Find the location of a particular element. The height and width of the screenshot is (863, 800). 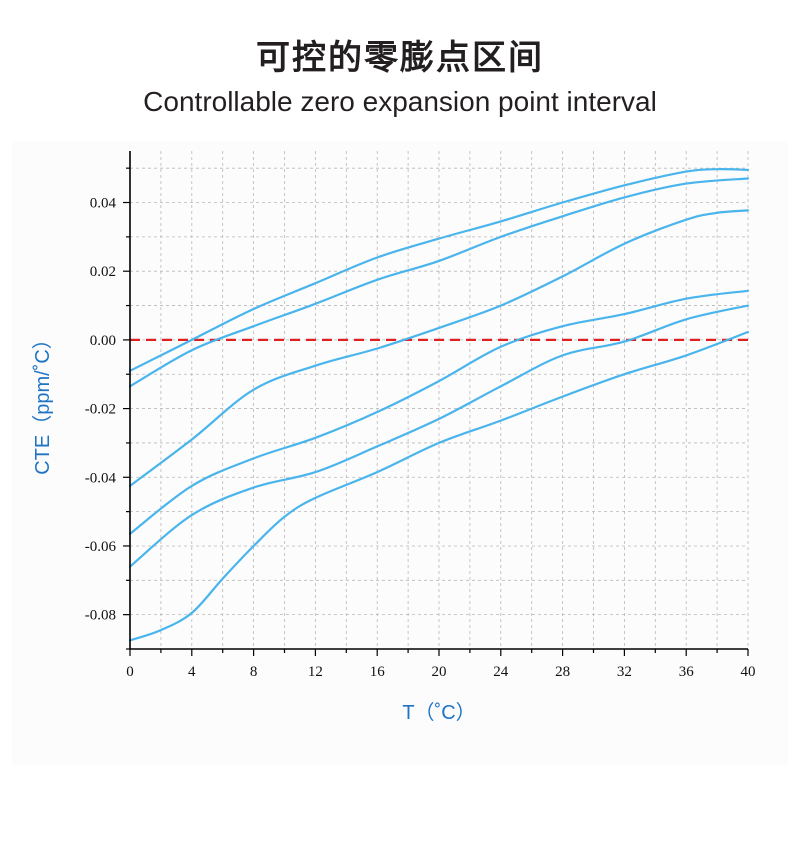

x-tick-label: 4 is located at coordinates (192, 672).